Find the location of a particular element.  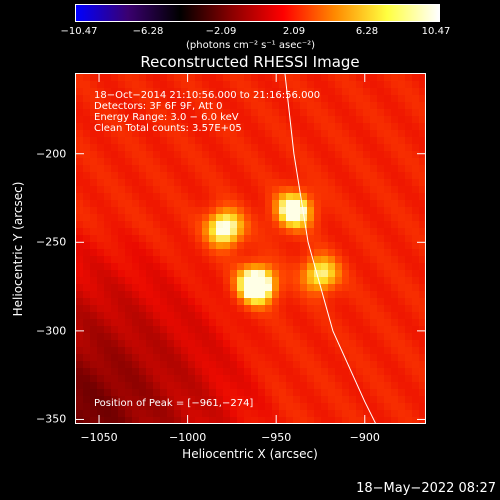

colorbar-units: (photons cm⁻² s⁻¹ asec⁻²) is located at coordinates (251, 45).